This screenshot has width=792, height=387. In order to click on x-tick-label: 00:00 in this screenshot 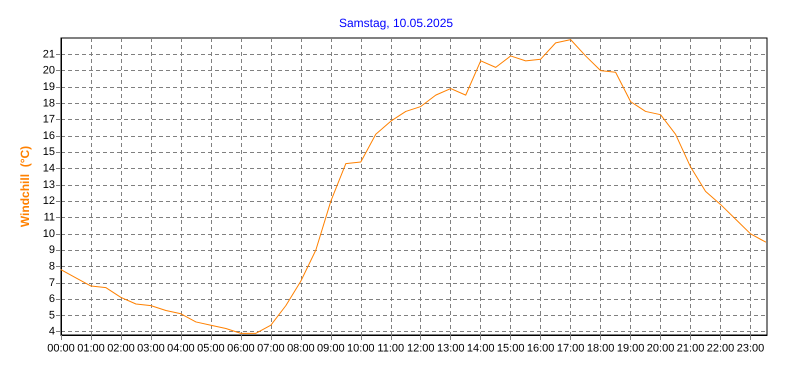, I will do `click(61, 348)`.